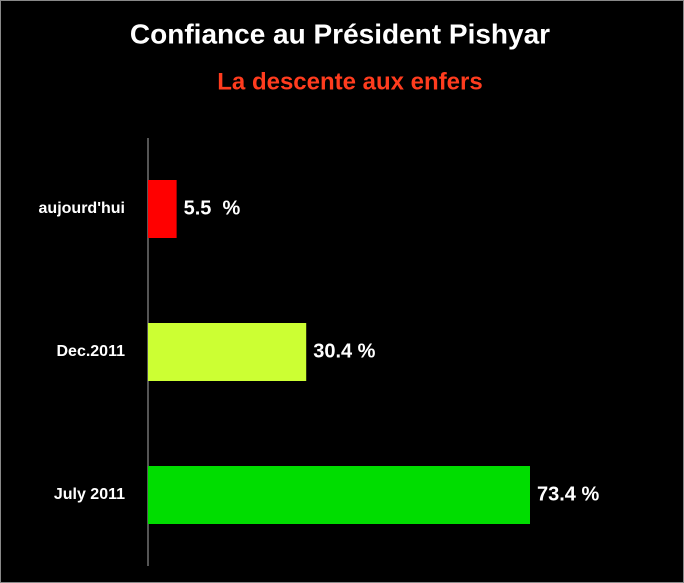 This screenshot has height=583, width=684. What do you see at coordinates (349, 81) in the screenshot?
I see `chart-subtitle: La descente aux enfers` at bounding box center [349, 81].